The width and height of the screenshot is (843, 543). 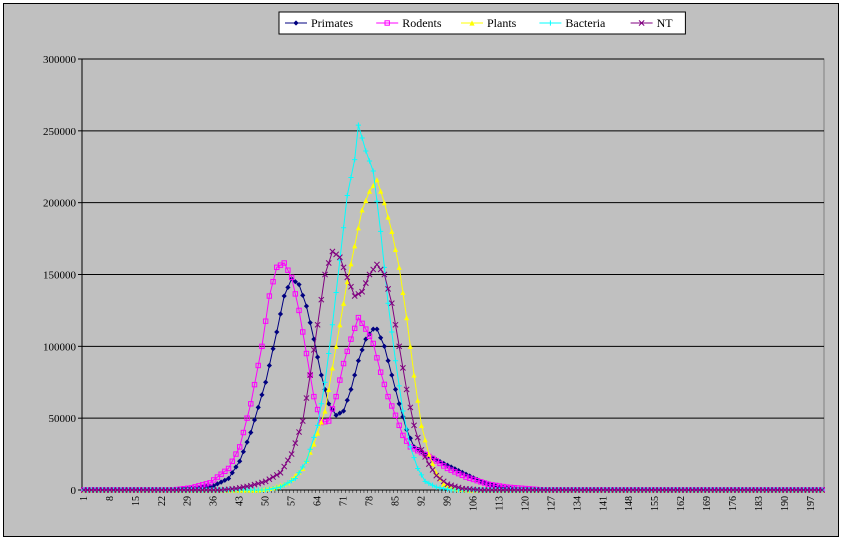 What do you see at coordinates (525, 503) in the screenshot?
I see `x-tick-label: 120` at bounding box center [525, 503].